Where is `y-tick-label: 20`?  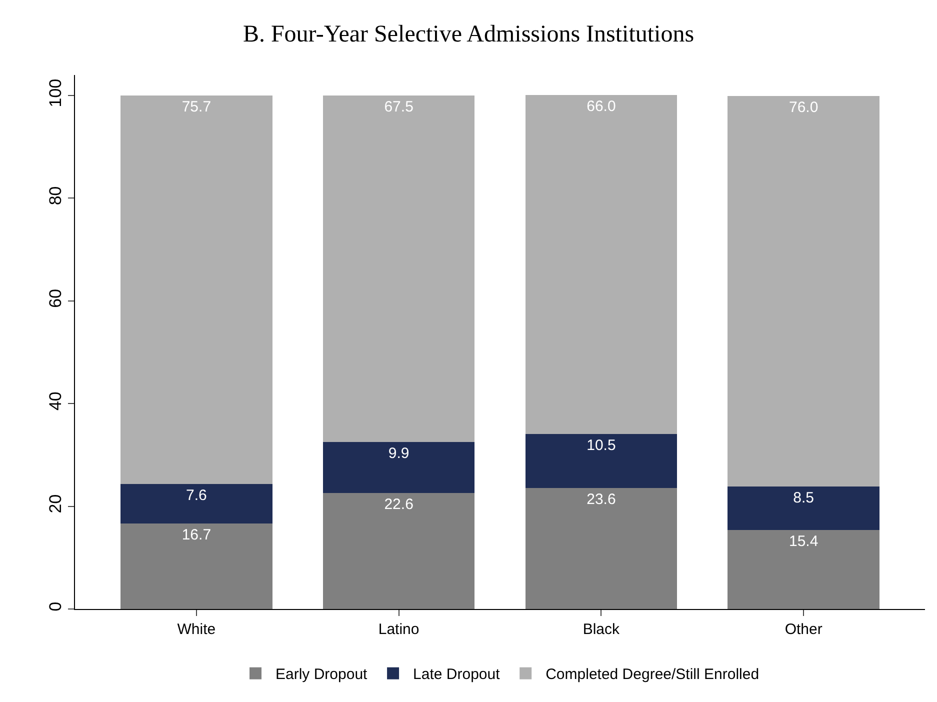 y-tick-label: 20 is located at coordinates (56, 504).